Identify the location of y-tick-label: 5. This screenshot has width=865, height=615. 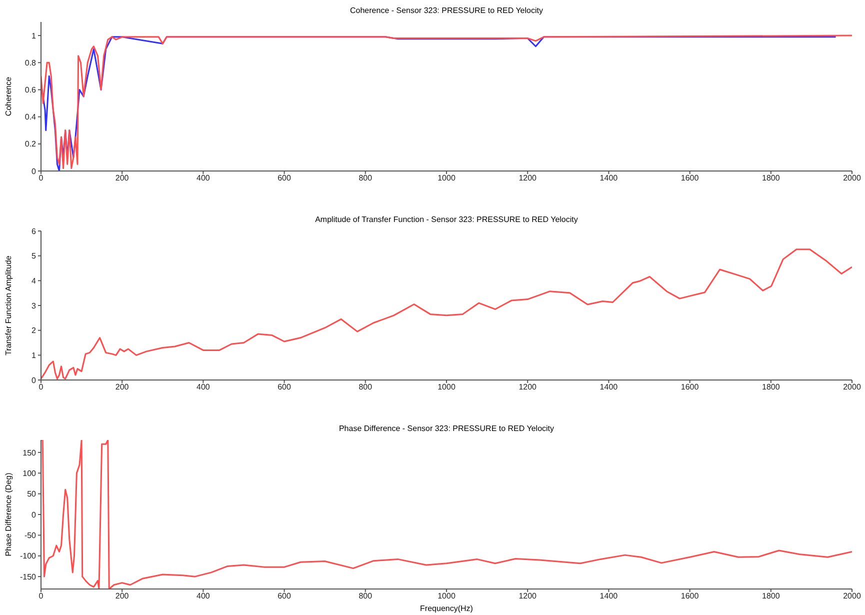
(34, 256).